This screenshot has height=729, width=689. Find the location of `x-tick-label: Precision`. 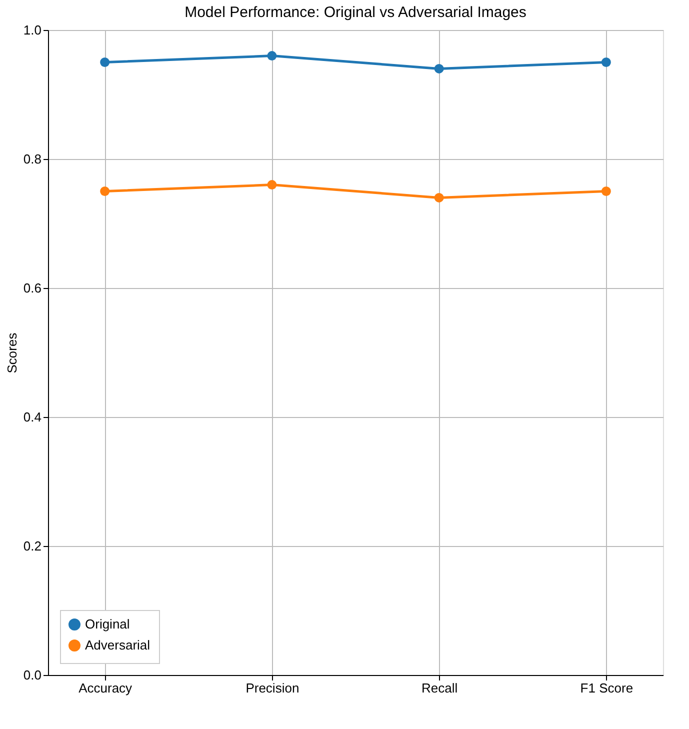

x-tick-label: Precision is located at coordinates (273, 688).